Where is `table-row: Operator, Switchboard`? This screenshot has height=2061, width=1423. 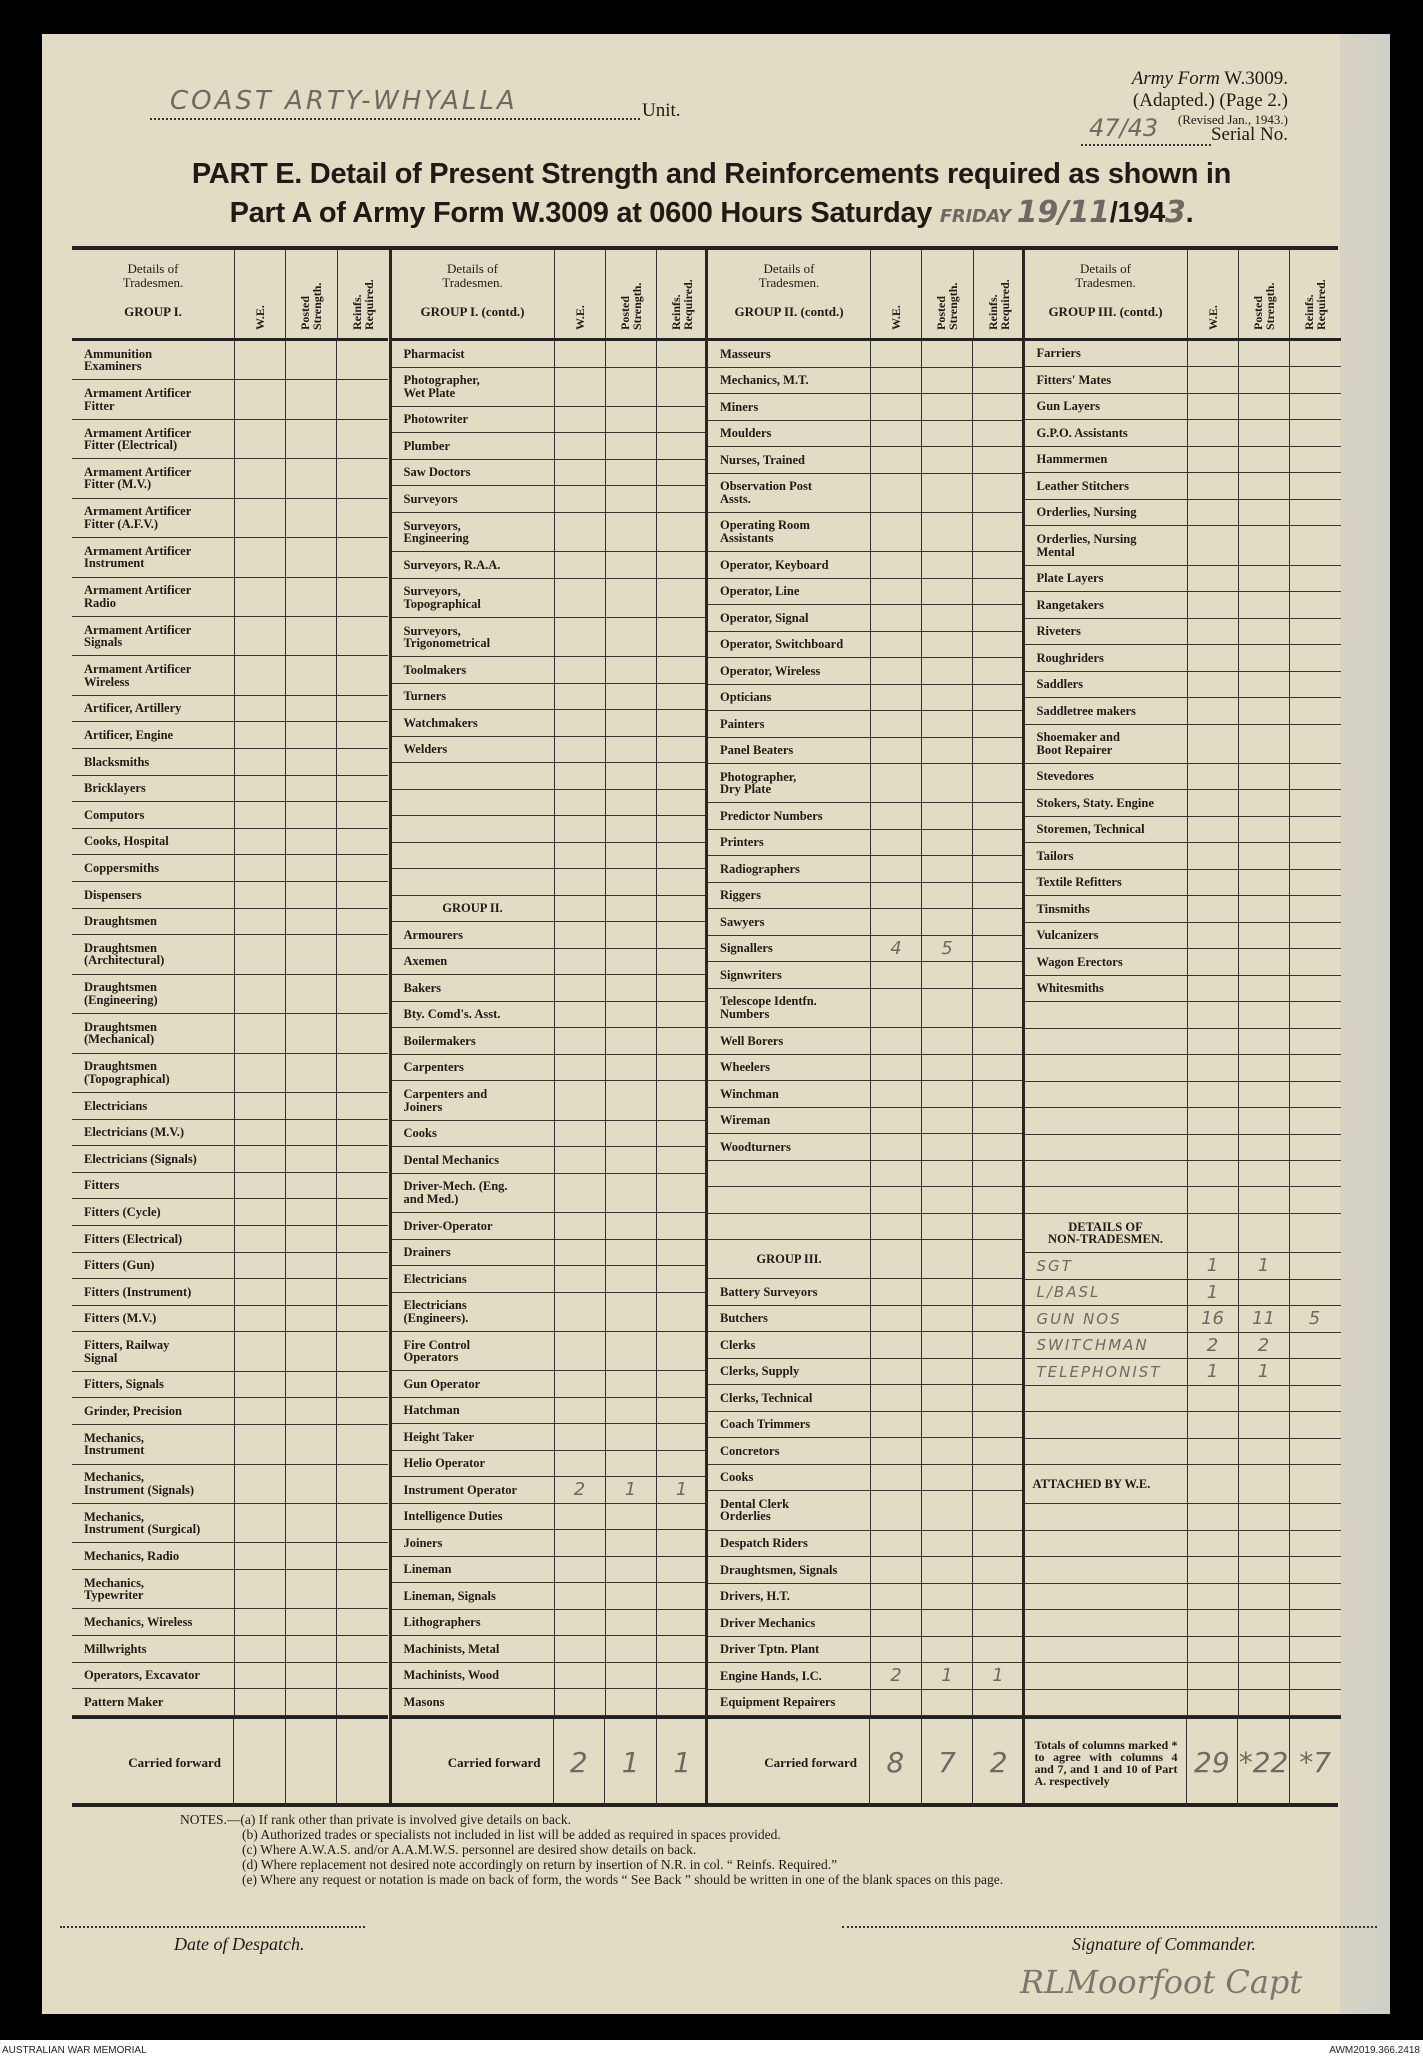
table-row: Operator, Switchboard is located at coordinates (866, 644).